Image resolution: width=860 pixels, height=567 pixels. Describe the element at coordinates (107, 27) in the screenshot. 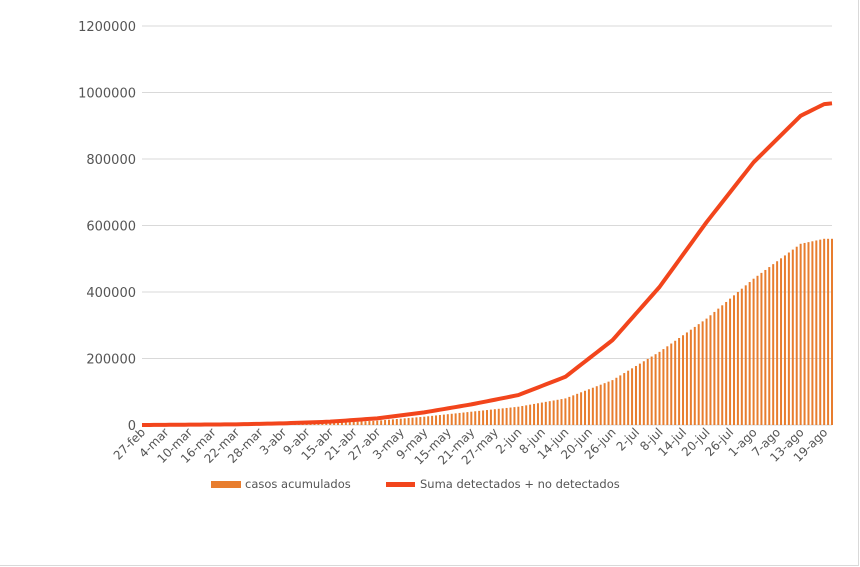

I see `y-tick-label: 1200000` at that location.